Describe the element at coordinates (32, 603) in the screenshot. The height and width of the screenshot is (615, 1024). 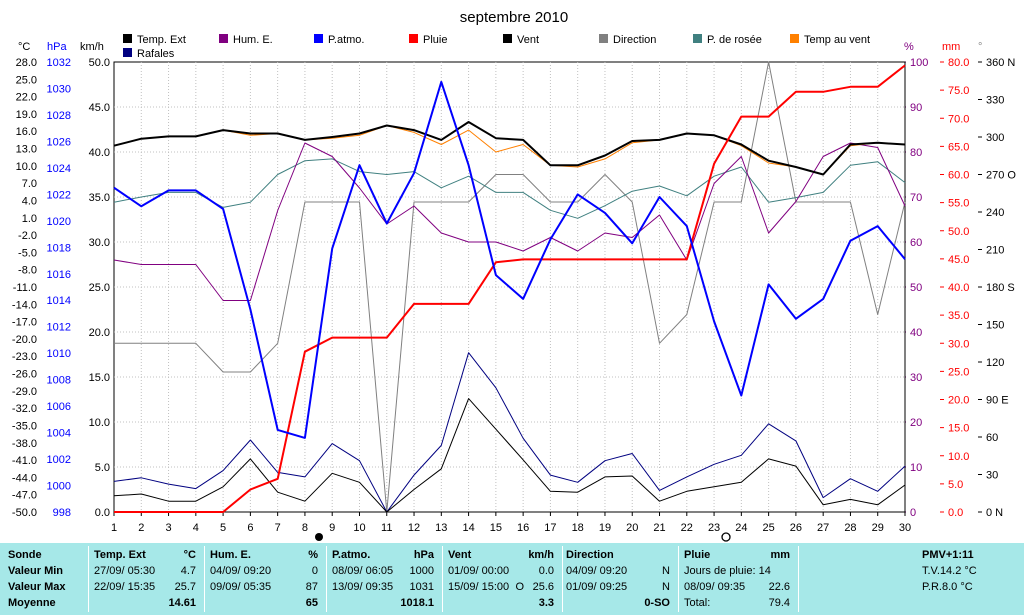
I see `row-label-avg: Moyenne` at that location.